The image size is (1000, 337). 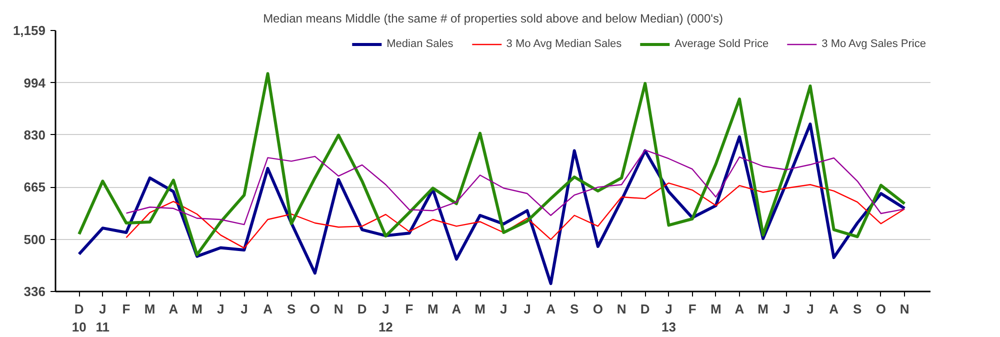 What do you see at coordinates (29, 30) in the screenshot?
I see `y-tick-label: 1,159` at bounding box center [29, 30].